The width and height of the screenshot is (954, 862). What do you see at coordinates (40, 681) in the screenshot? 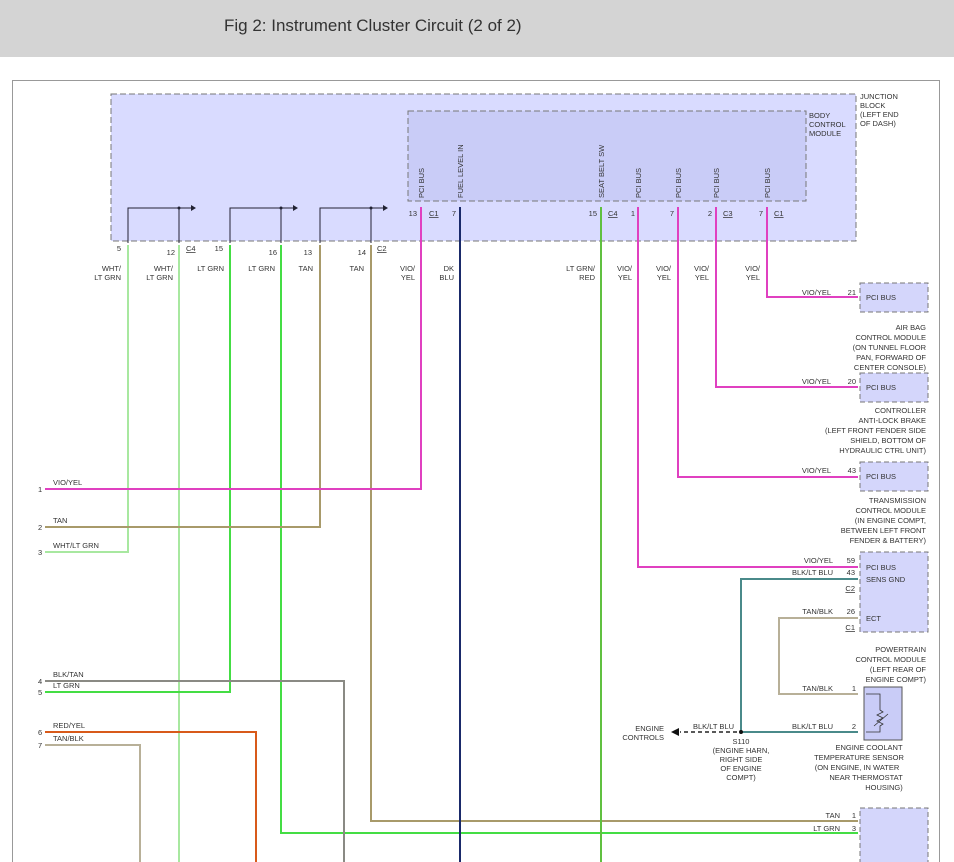
I see `svg-text: 4` at bounding box center [40, 681].